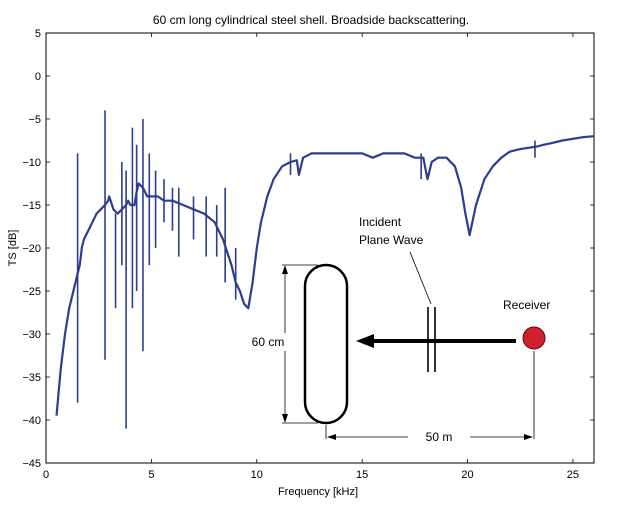 Image resolution: width=623 pixels, height=510 pixels. What do you see at coordinates (380, 222) in the screenshot?
I see `wave-label-line1: Incident` at bounding box center [380, 222].